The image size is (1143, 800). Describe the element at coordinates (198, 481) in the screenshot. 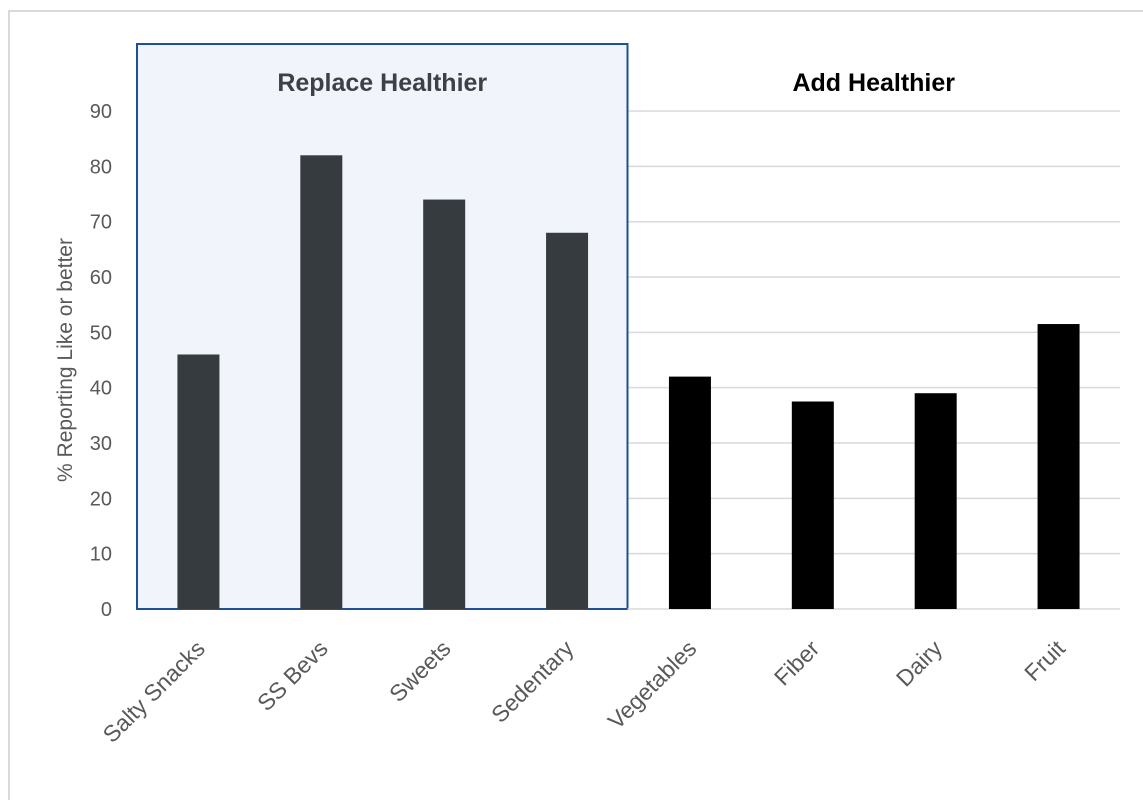

I see `bar-salty-snacks` at that location.